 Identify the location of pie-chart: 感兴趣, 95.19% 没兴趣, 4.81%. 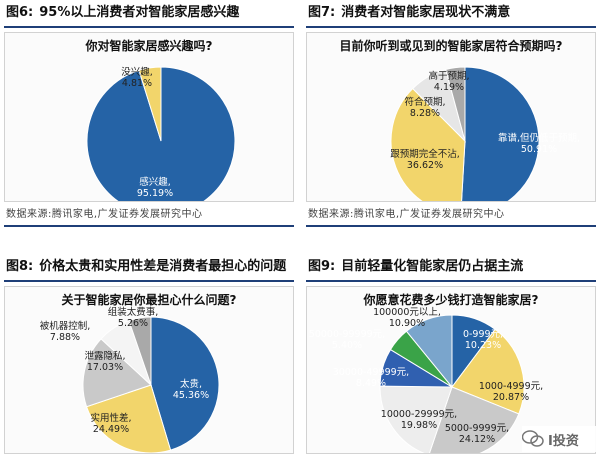
(161, 133).